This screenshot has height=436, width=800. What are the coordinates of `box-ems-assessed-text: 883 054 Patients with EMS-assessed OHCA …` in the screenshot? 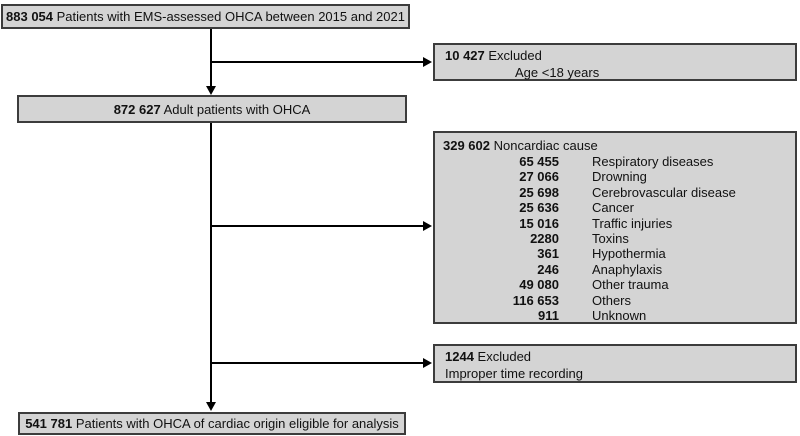 It's located at (205, 16).